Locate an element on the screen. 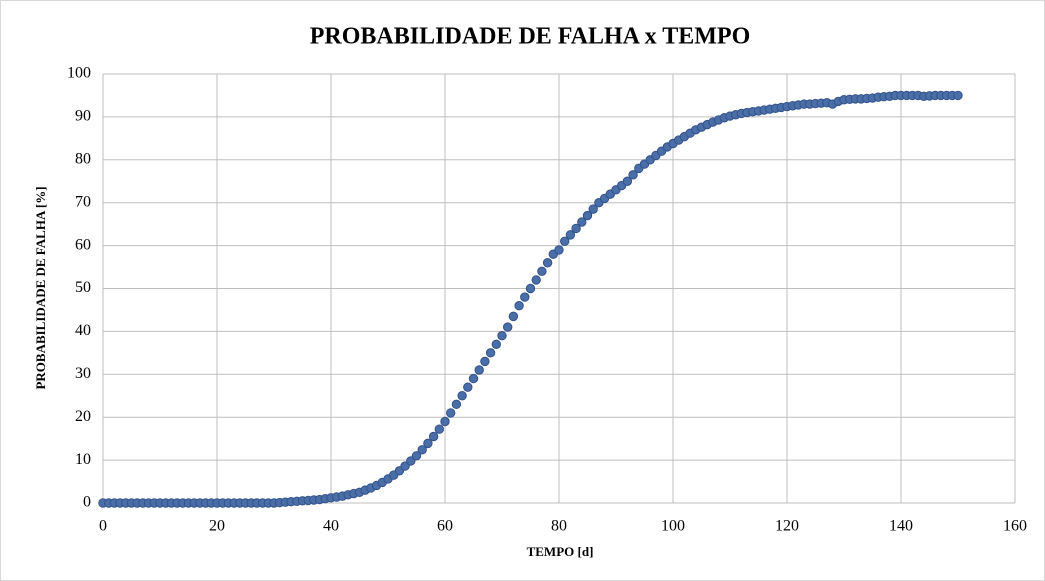 The image size is (1045, 581). y-tick-label: 10 is located at coordinates (83, 459).